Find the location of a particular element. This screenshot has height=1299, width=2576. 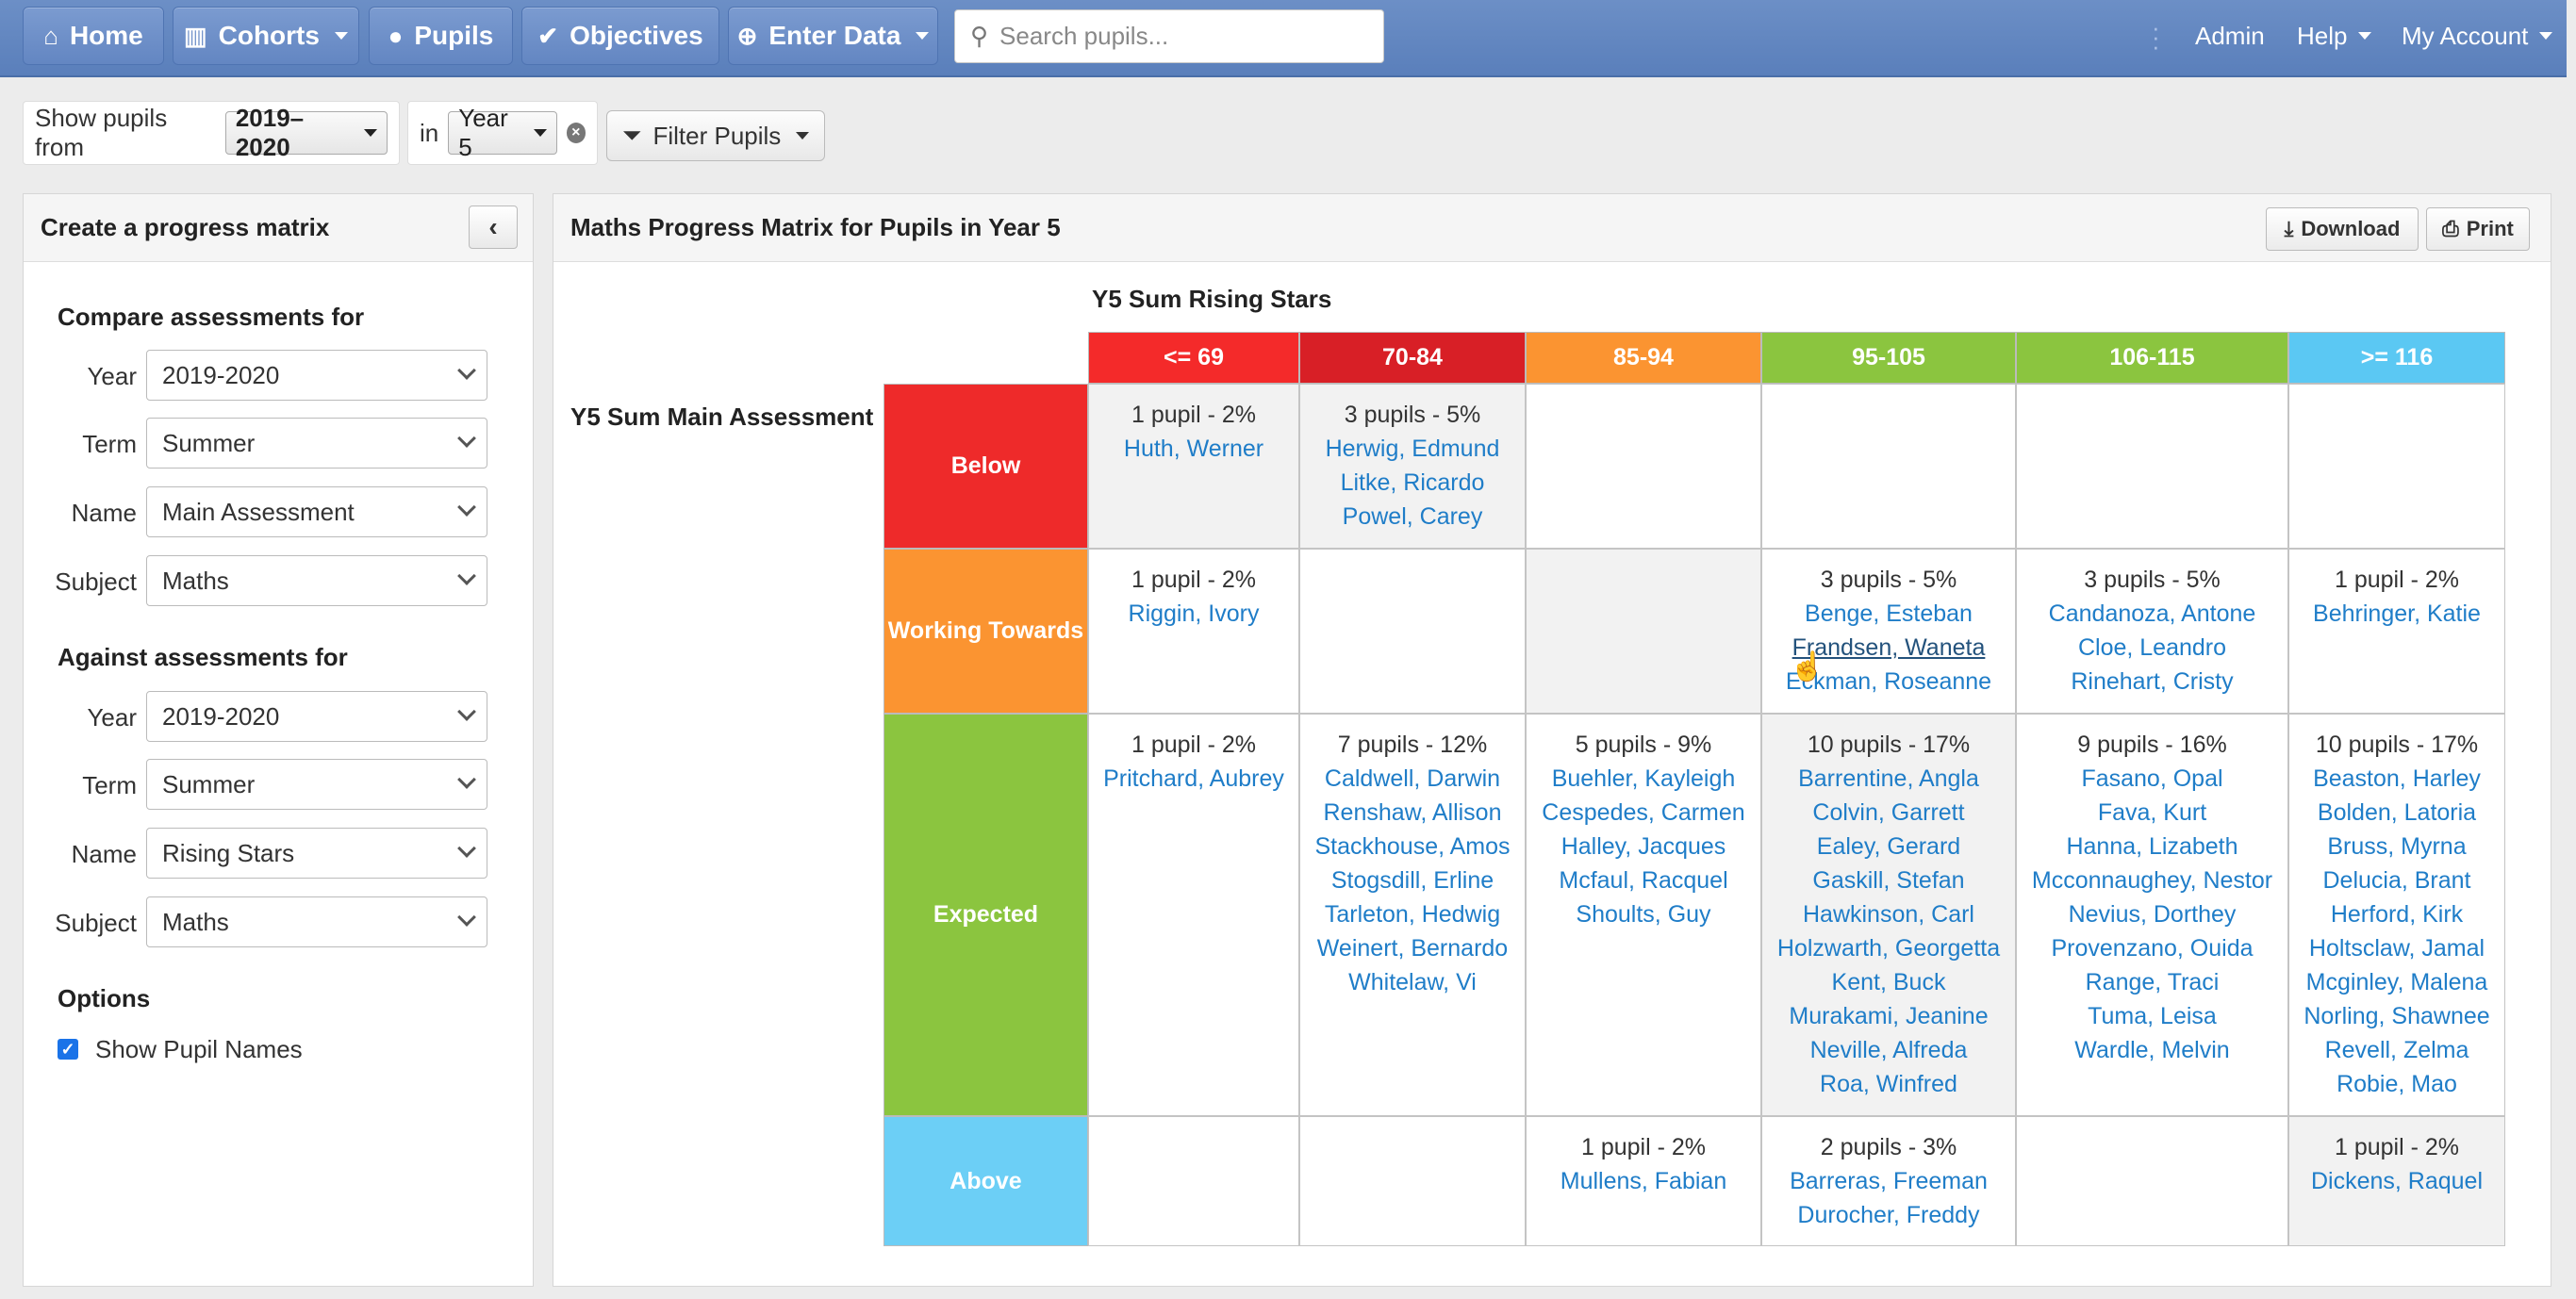

pupil-link: Bruss, Myrna is located at coordinates (2397, 846).